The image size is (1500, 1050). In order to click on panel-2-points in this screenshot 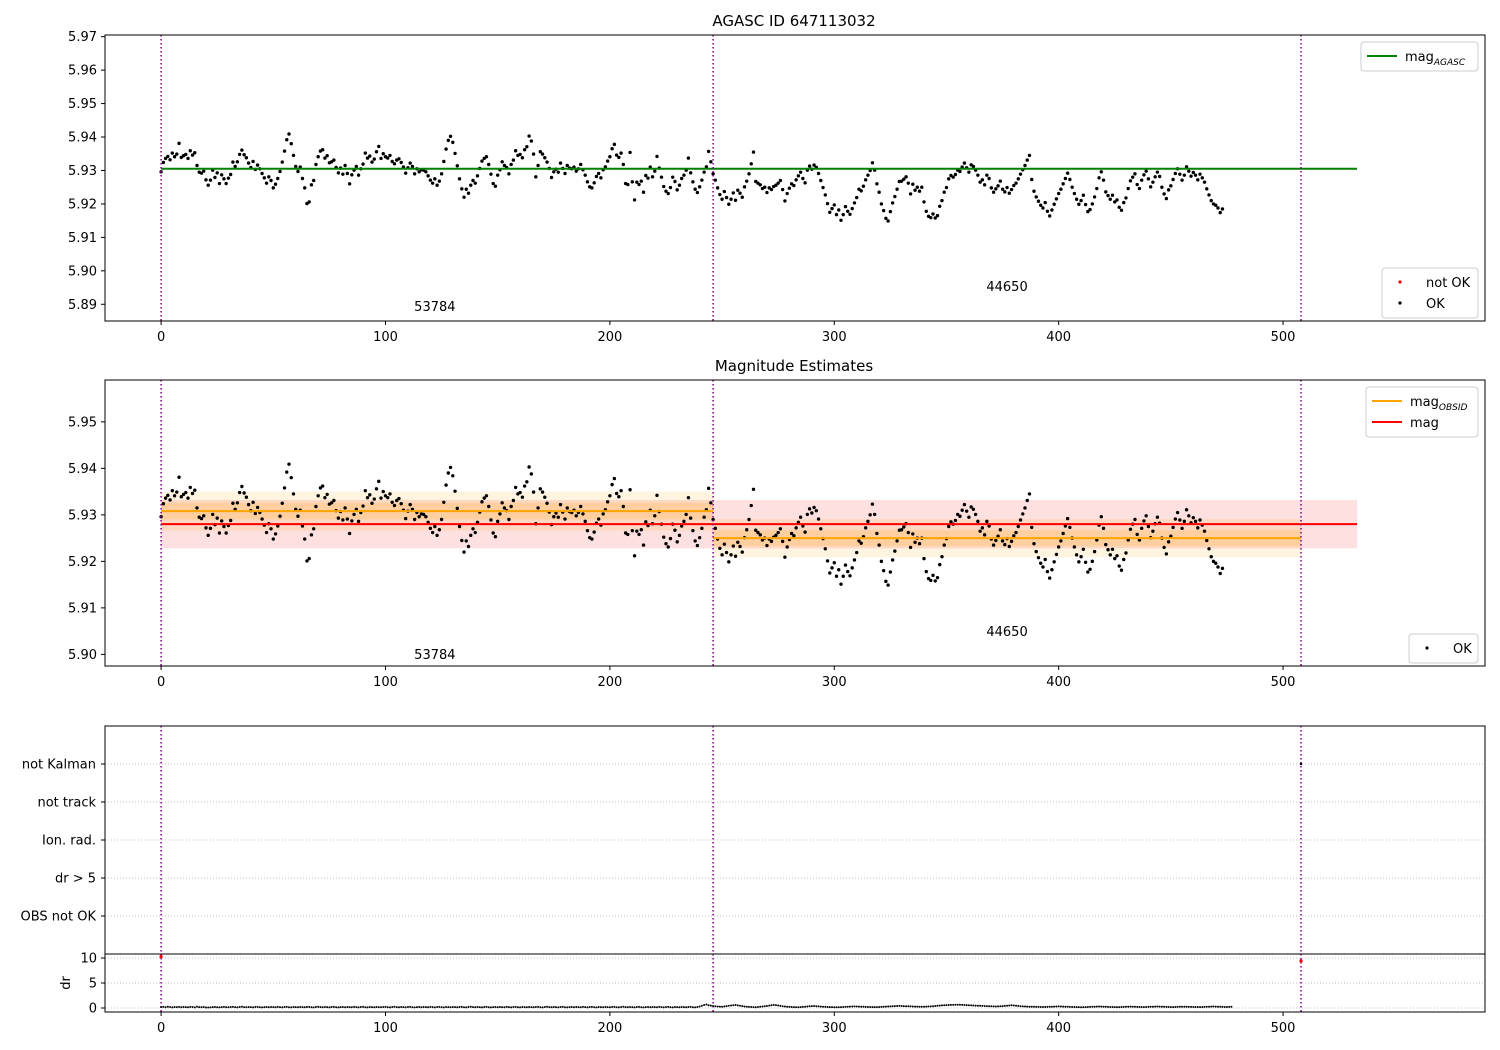, I will do `click(692, 524)`.